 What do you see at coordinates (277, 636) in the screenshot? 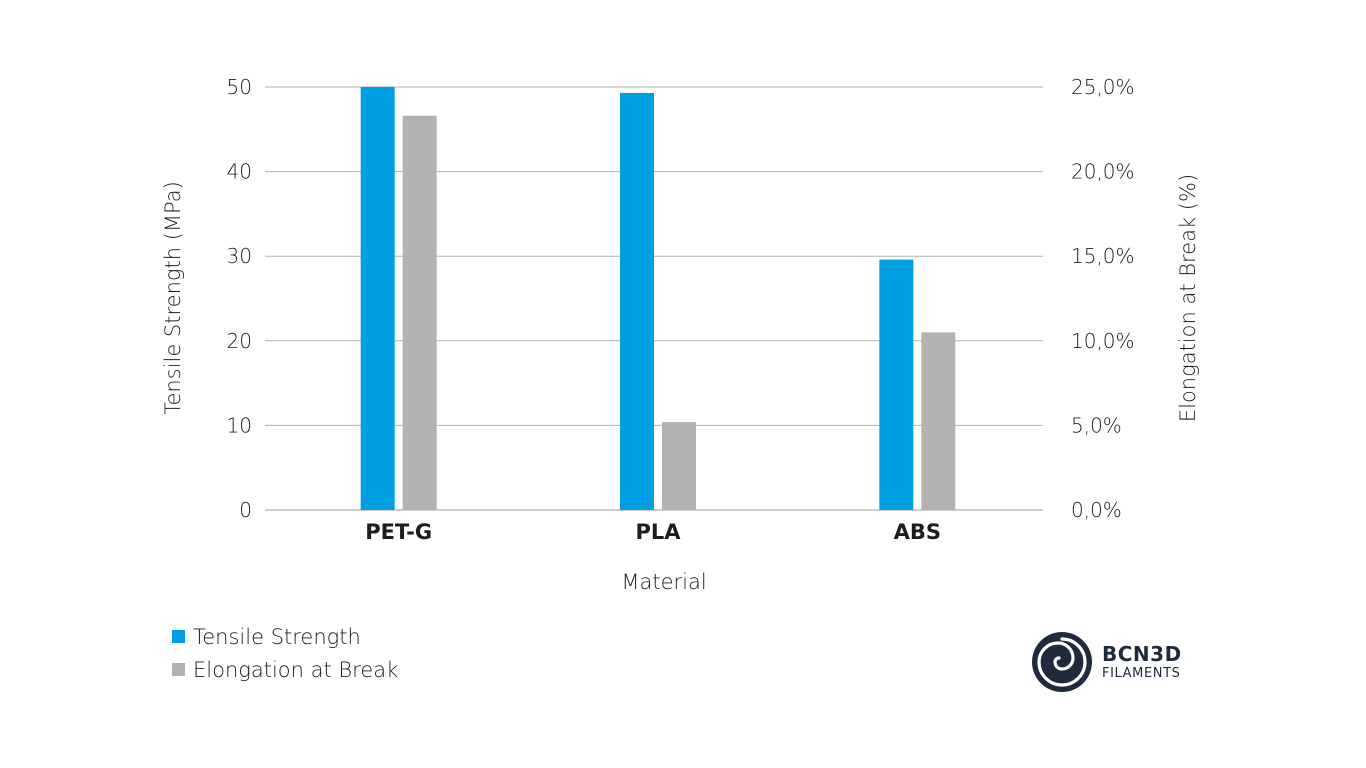
I see `legend-label-tensile: Tensile Strength` at bounding box center [277, 636].